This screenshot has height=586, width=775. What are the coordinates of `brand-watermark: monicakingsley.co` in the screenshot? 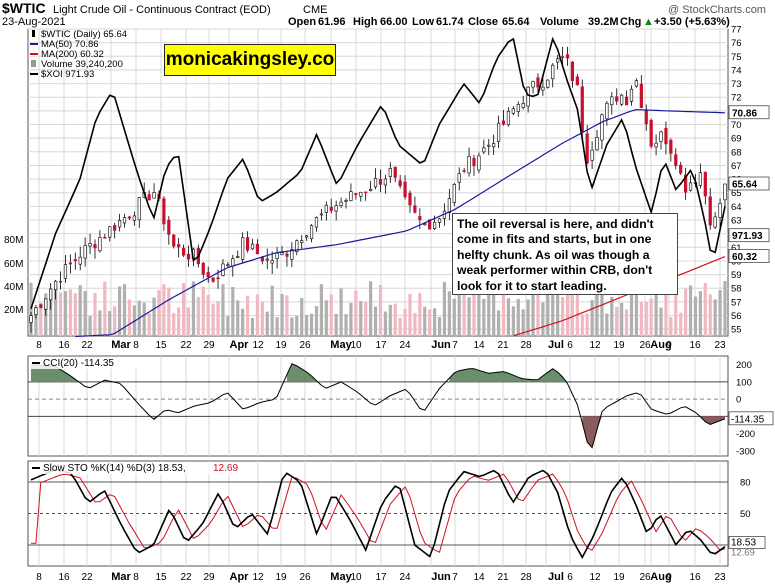 It's located at (250, 60).